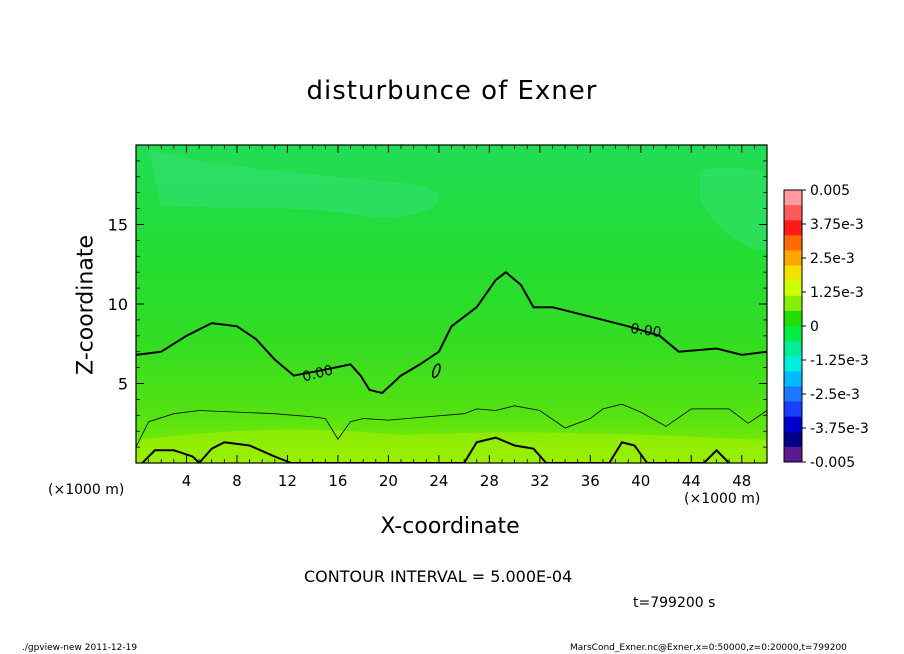 This screenshot has width=904, height=654. I want to click on contour-label-1: 0.00, so click(318, 373).